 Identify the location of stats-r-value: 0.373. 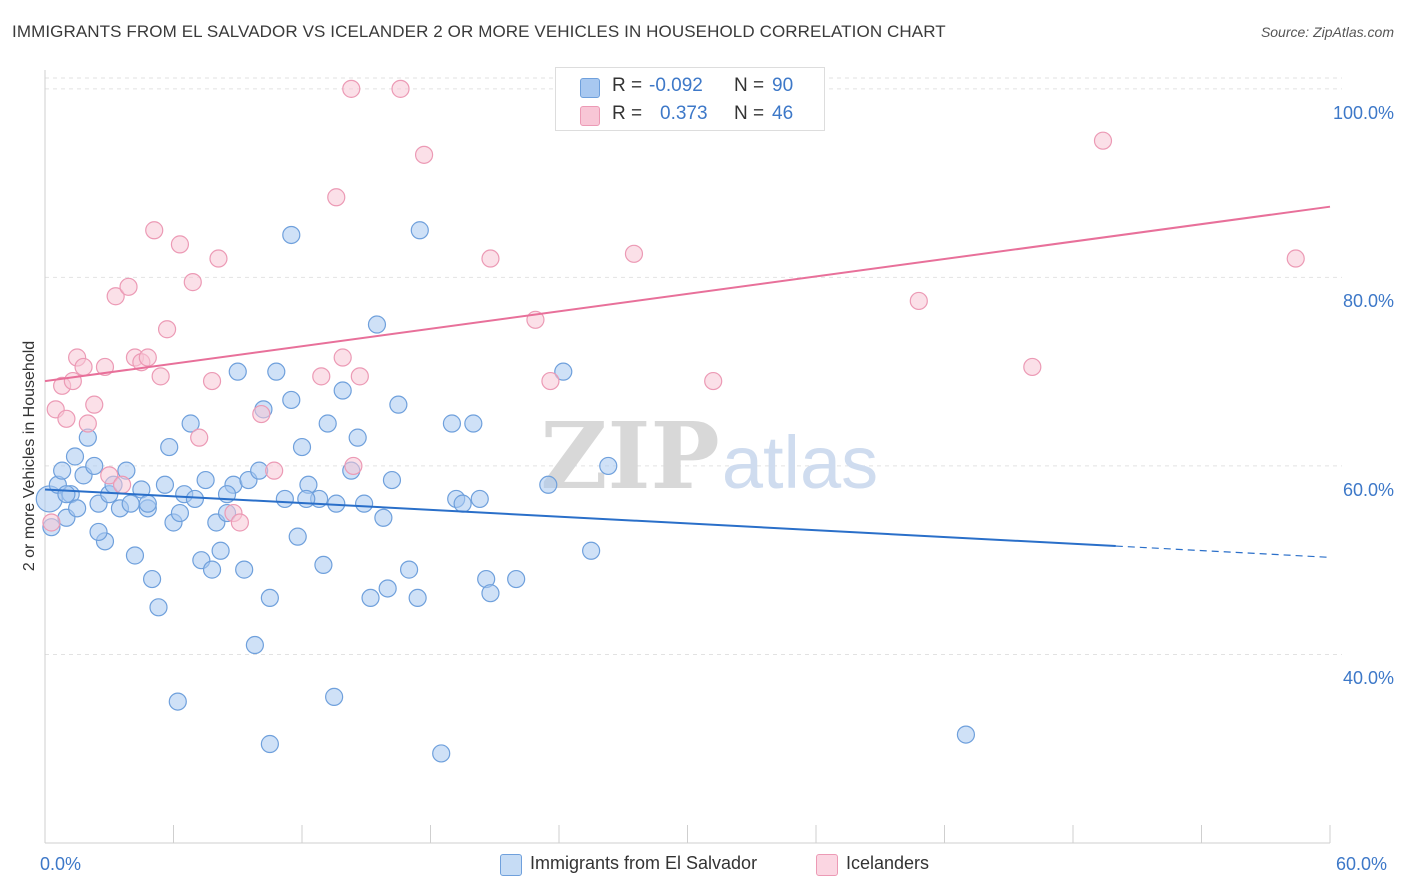
(684, 113).